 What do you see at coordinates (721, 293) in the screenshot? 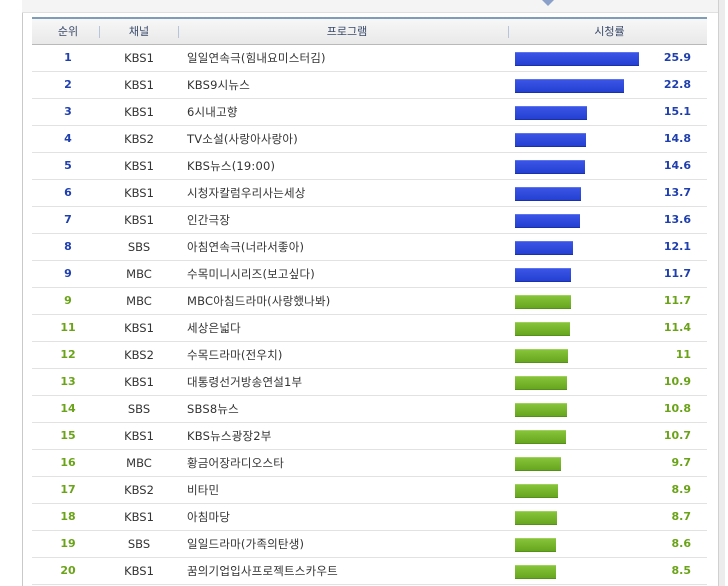
I see `scrollbar` at bounding box center [721, 293].